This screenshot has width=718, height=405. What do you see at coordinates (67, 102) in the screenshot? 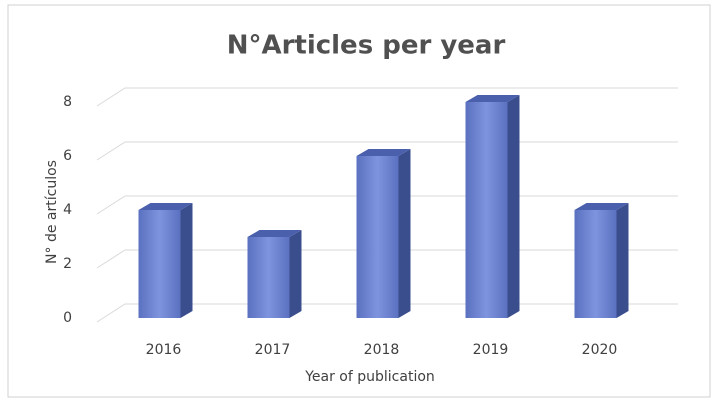
I see `y-tick-label: 8` at bounding box center [67, 102].